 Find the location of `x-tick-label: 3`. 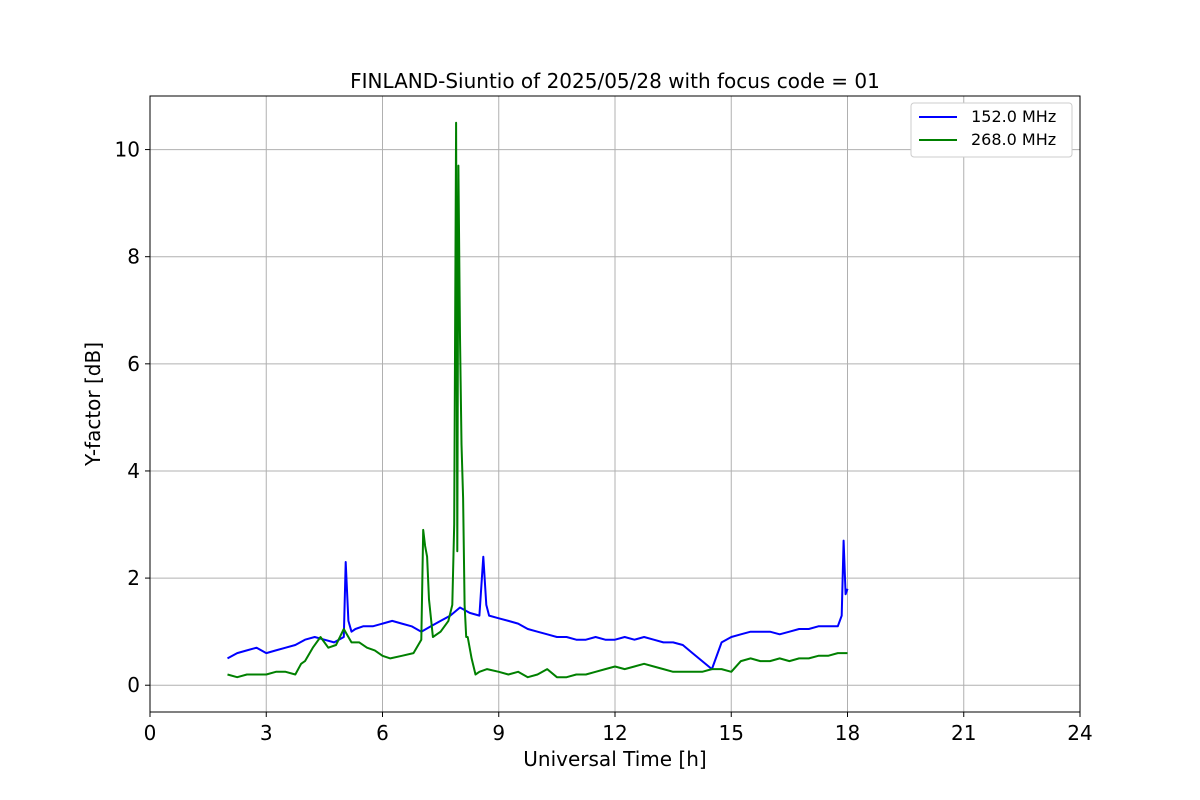

x-tick-label: 3 is located at coordinates (266, 733).